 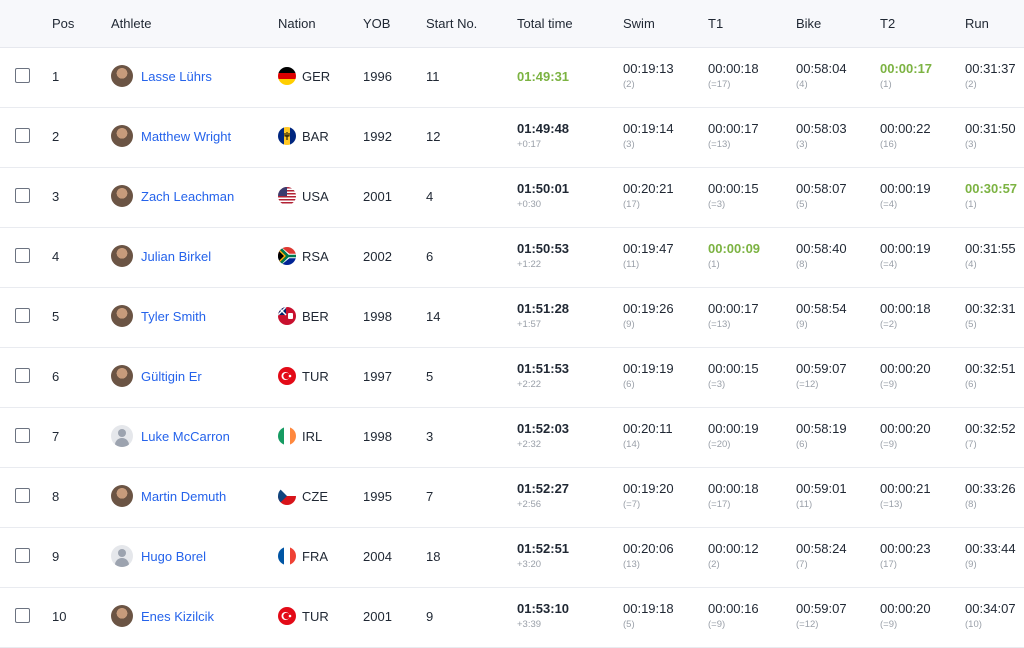 What do you see at coordinates (733, 75) in the screenshot?
I see `t1-cell: 00:00:18 (=17)` at bounding box center [733, 75].